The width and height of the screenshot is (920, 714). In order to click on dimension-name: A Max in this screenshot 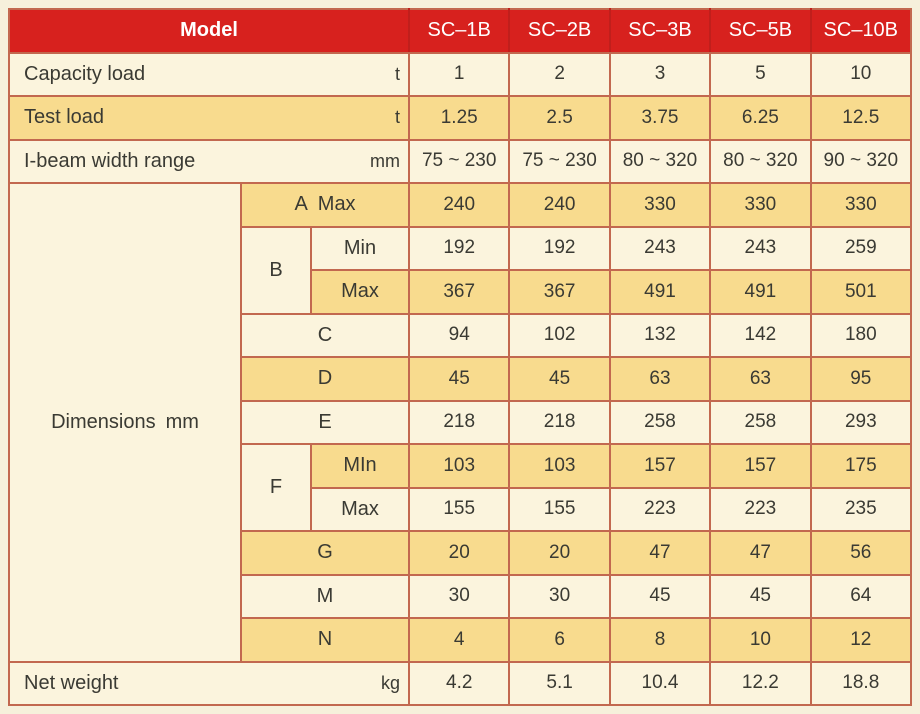, I will do `click(325, 205)`.